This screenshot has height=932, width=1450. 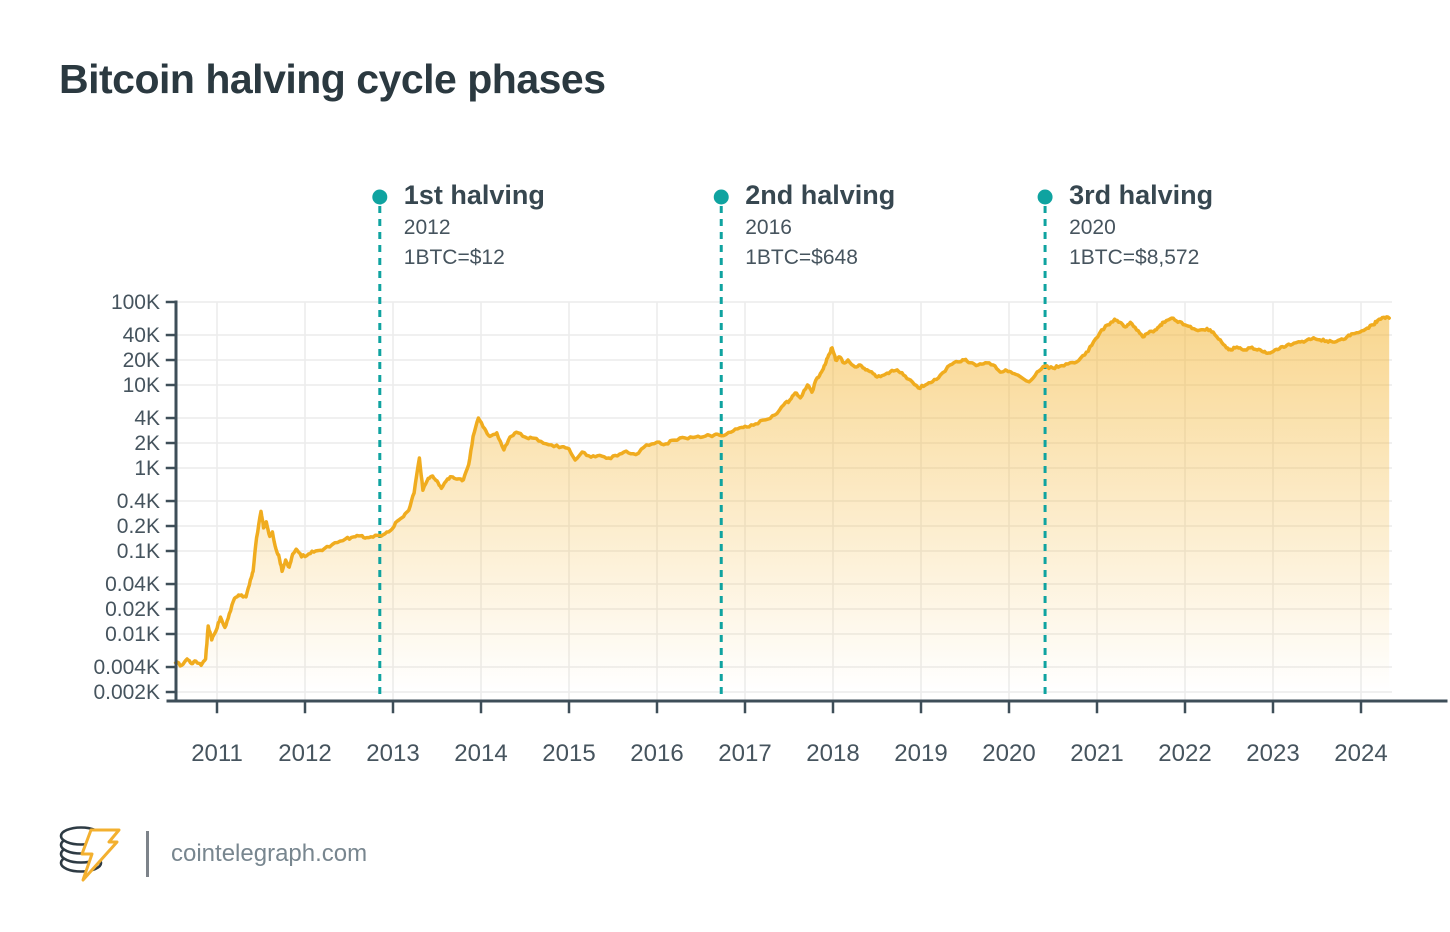 What do you see at coordinates (100, 855) in the screenshot?
I see `lightning-bolt-icon` at bounding box center [100, 855].